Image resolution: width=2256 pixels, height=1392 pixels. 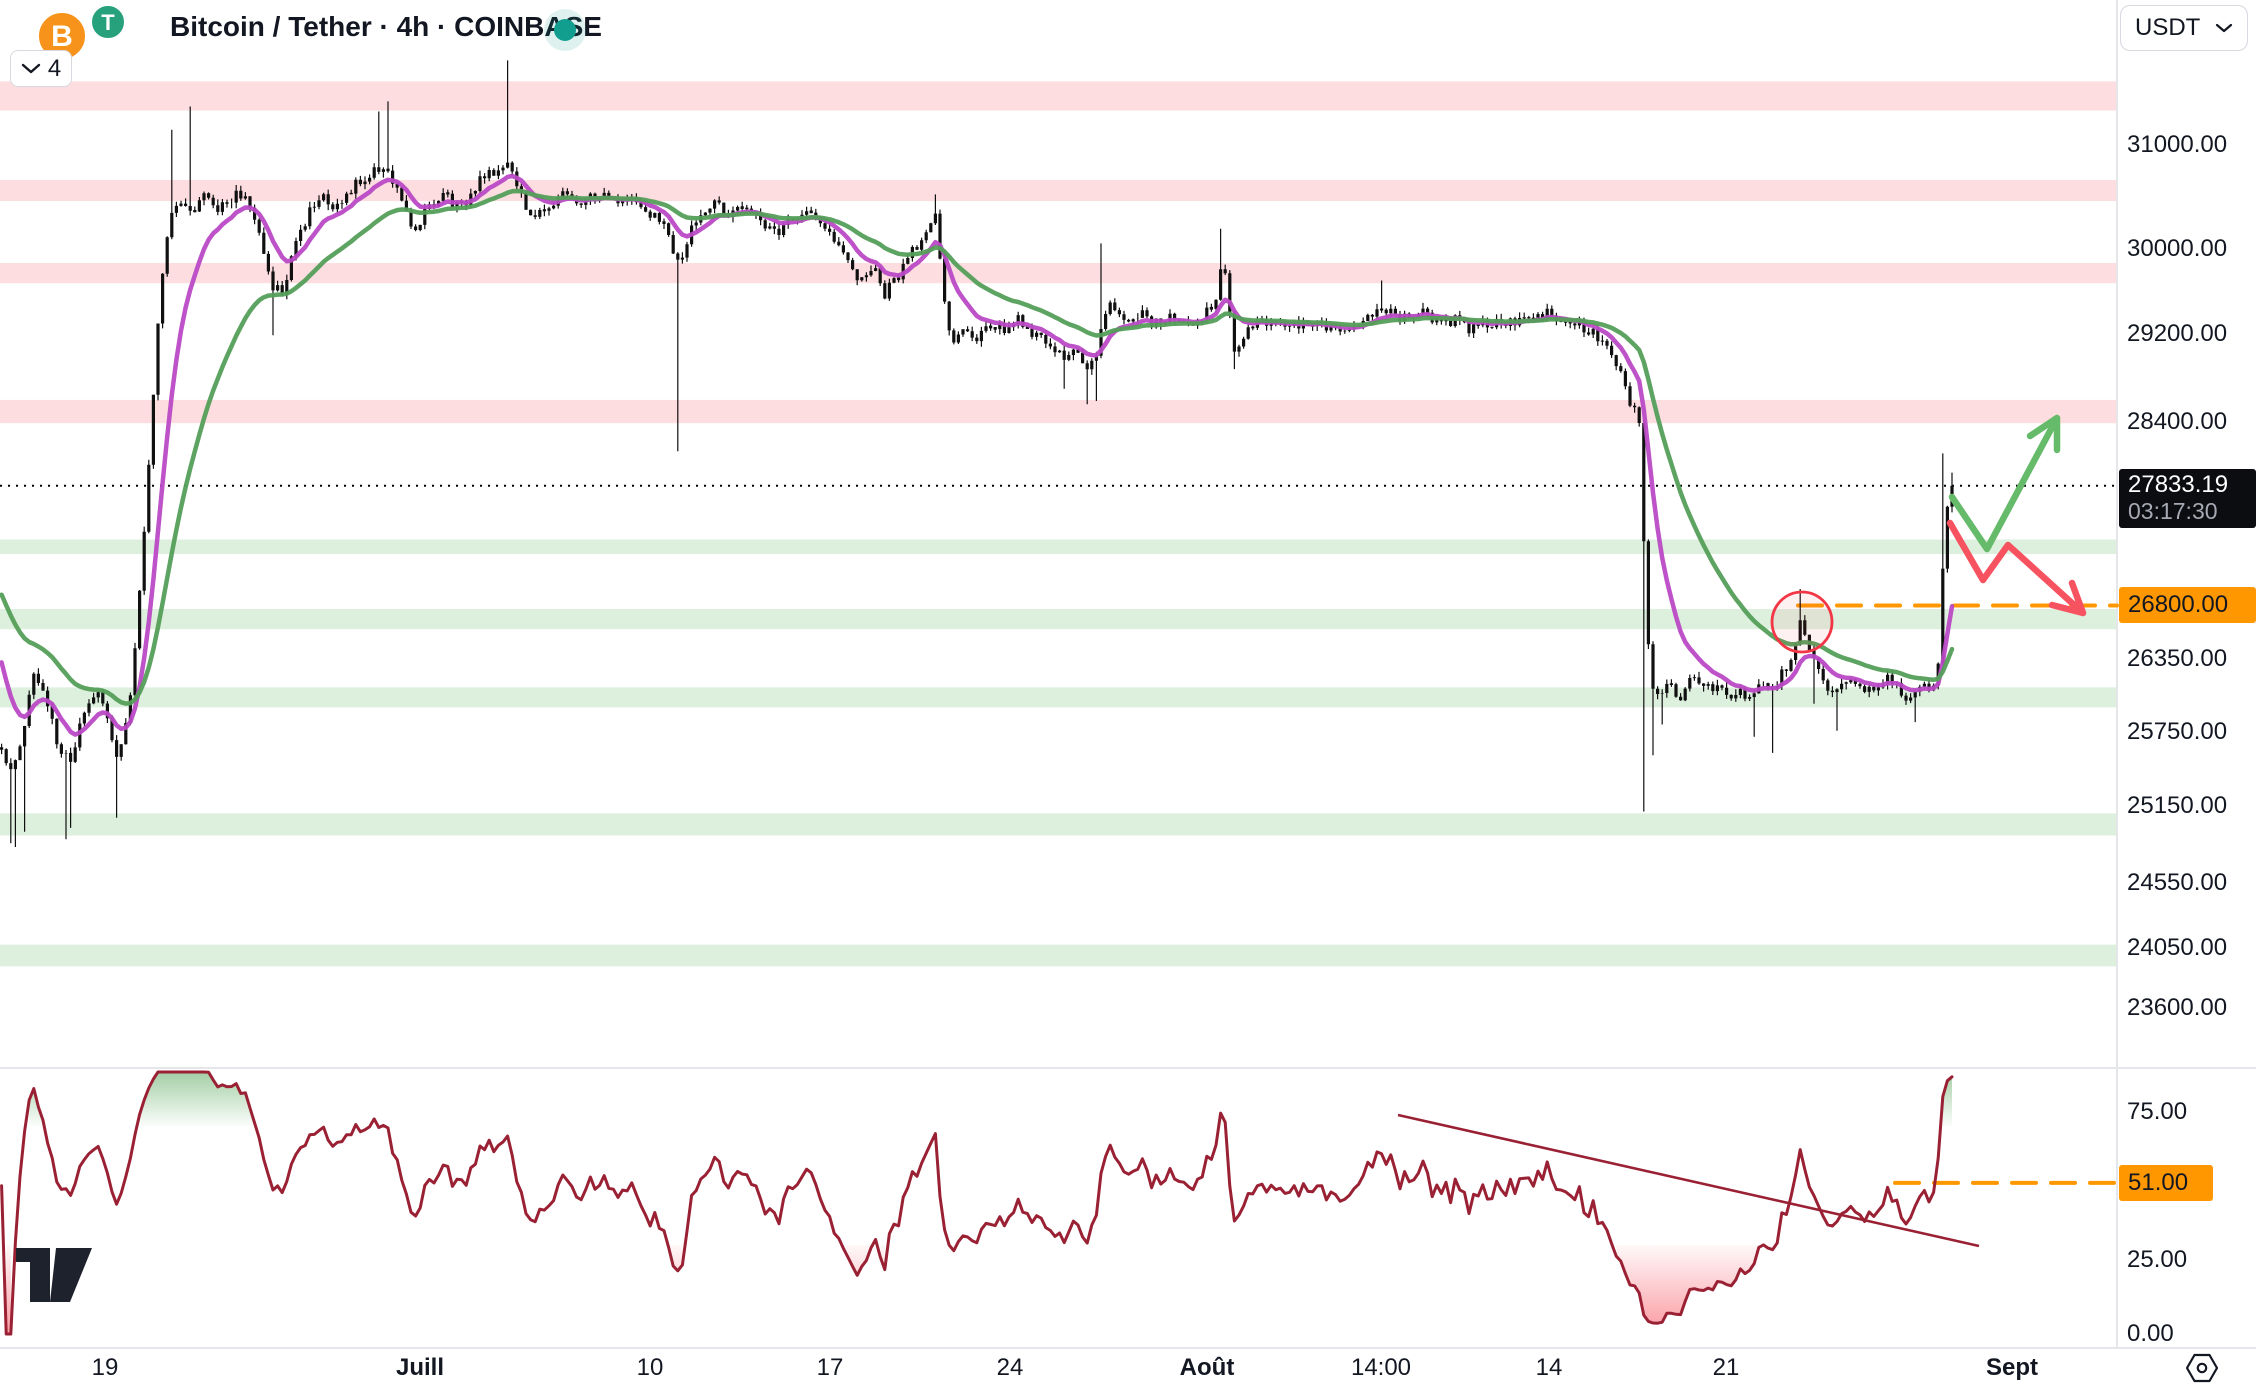 I want to click on tether-icon: T, so click(x=108, y=22).